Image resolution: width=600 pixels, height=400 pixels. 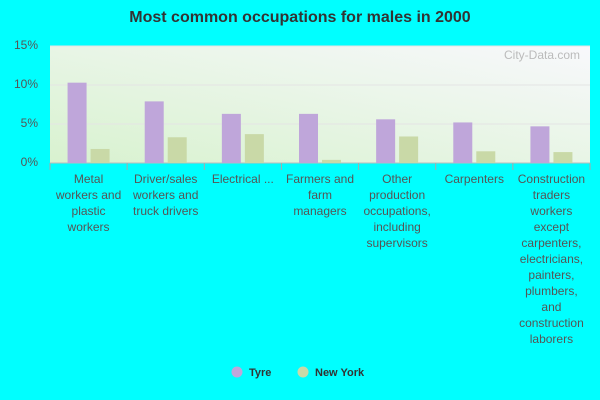 What do you see at coordinates (30, 123) in the screenshot?
I see `y-tick-label: 5%` at bounding box center [30, 123].